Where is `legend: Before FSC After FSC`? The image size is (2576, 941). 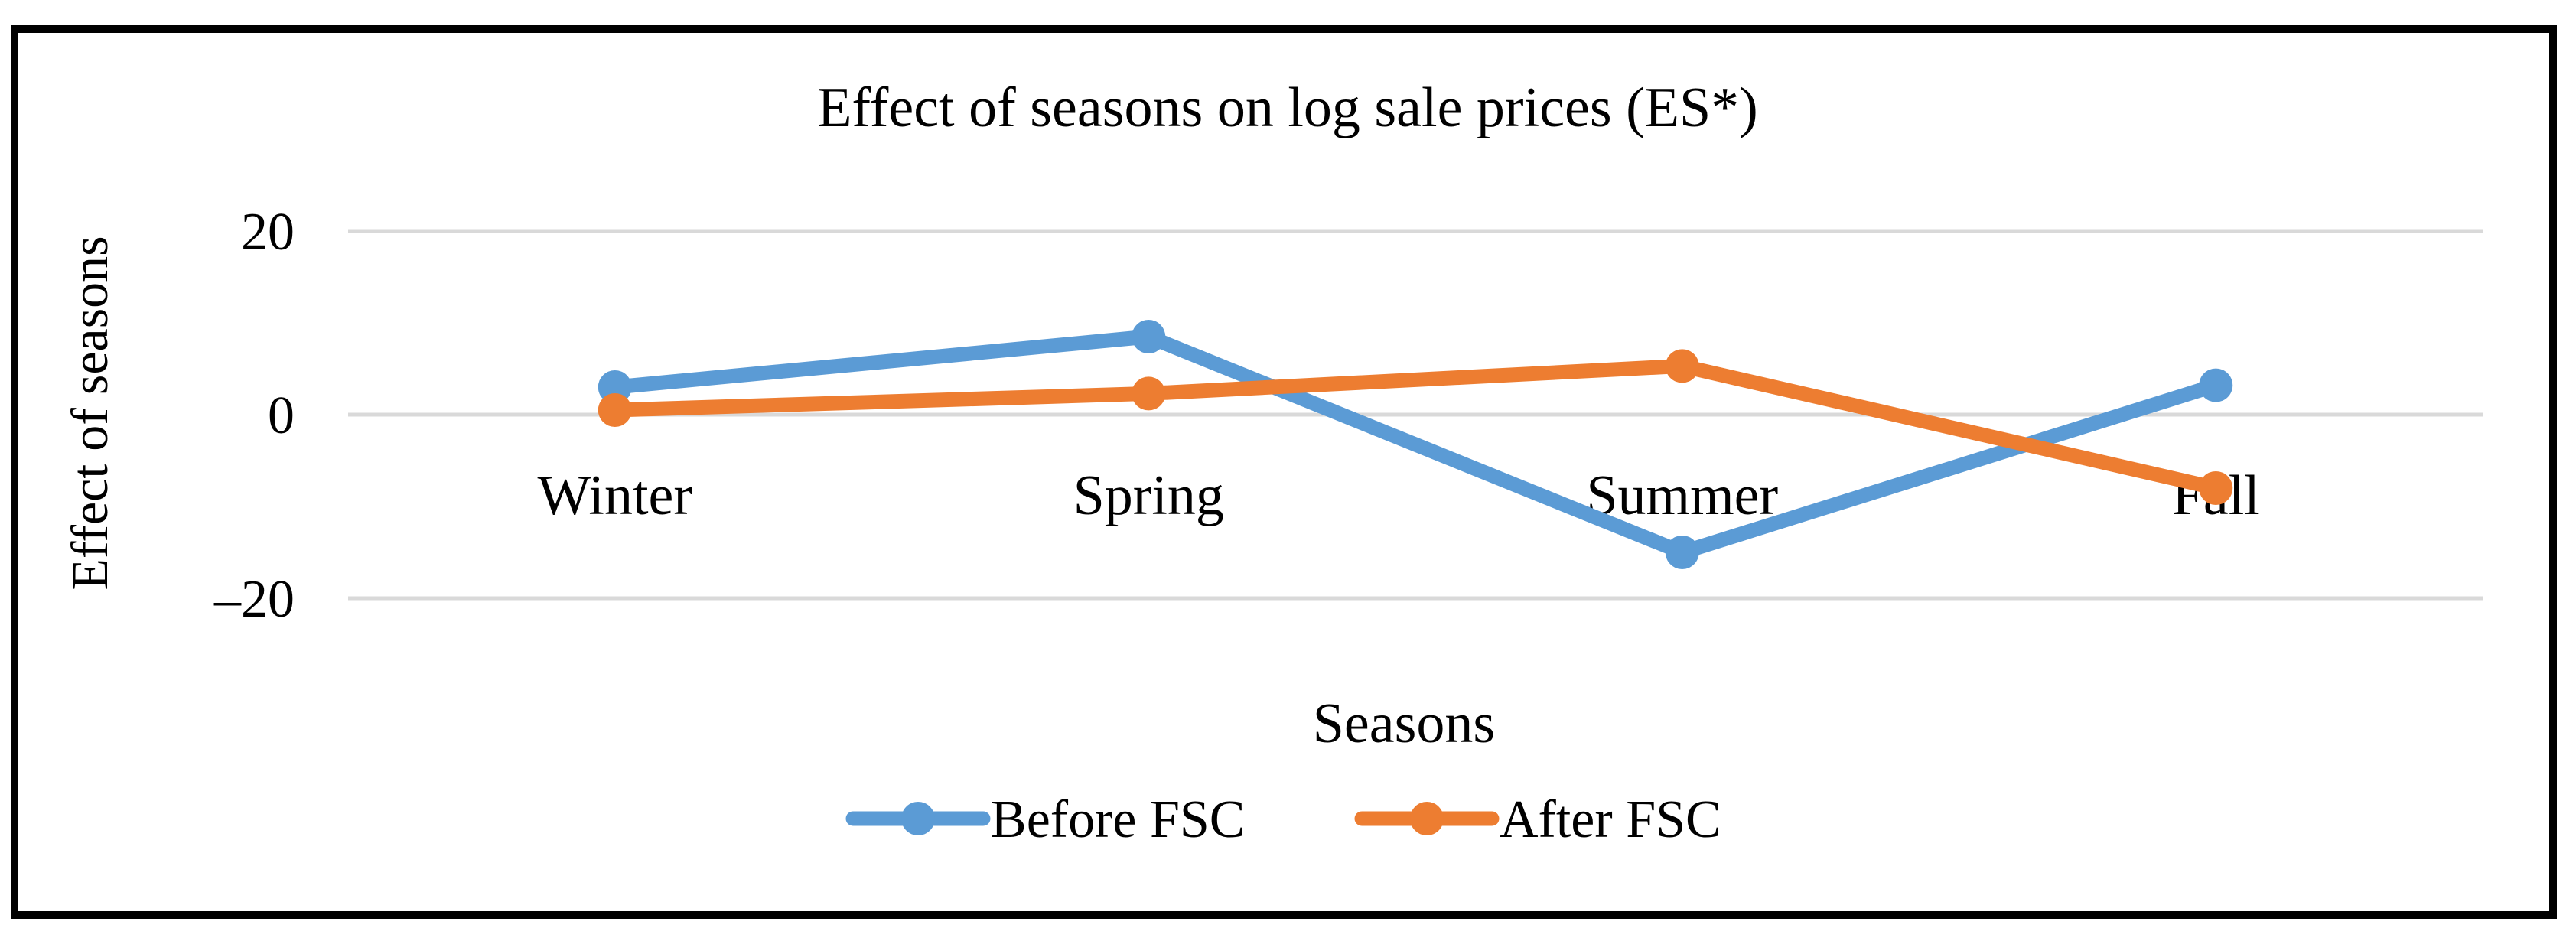 legend: Before FSC After FSC is located at coordinates (1283, 819).